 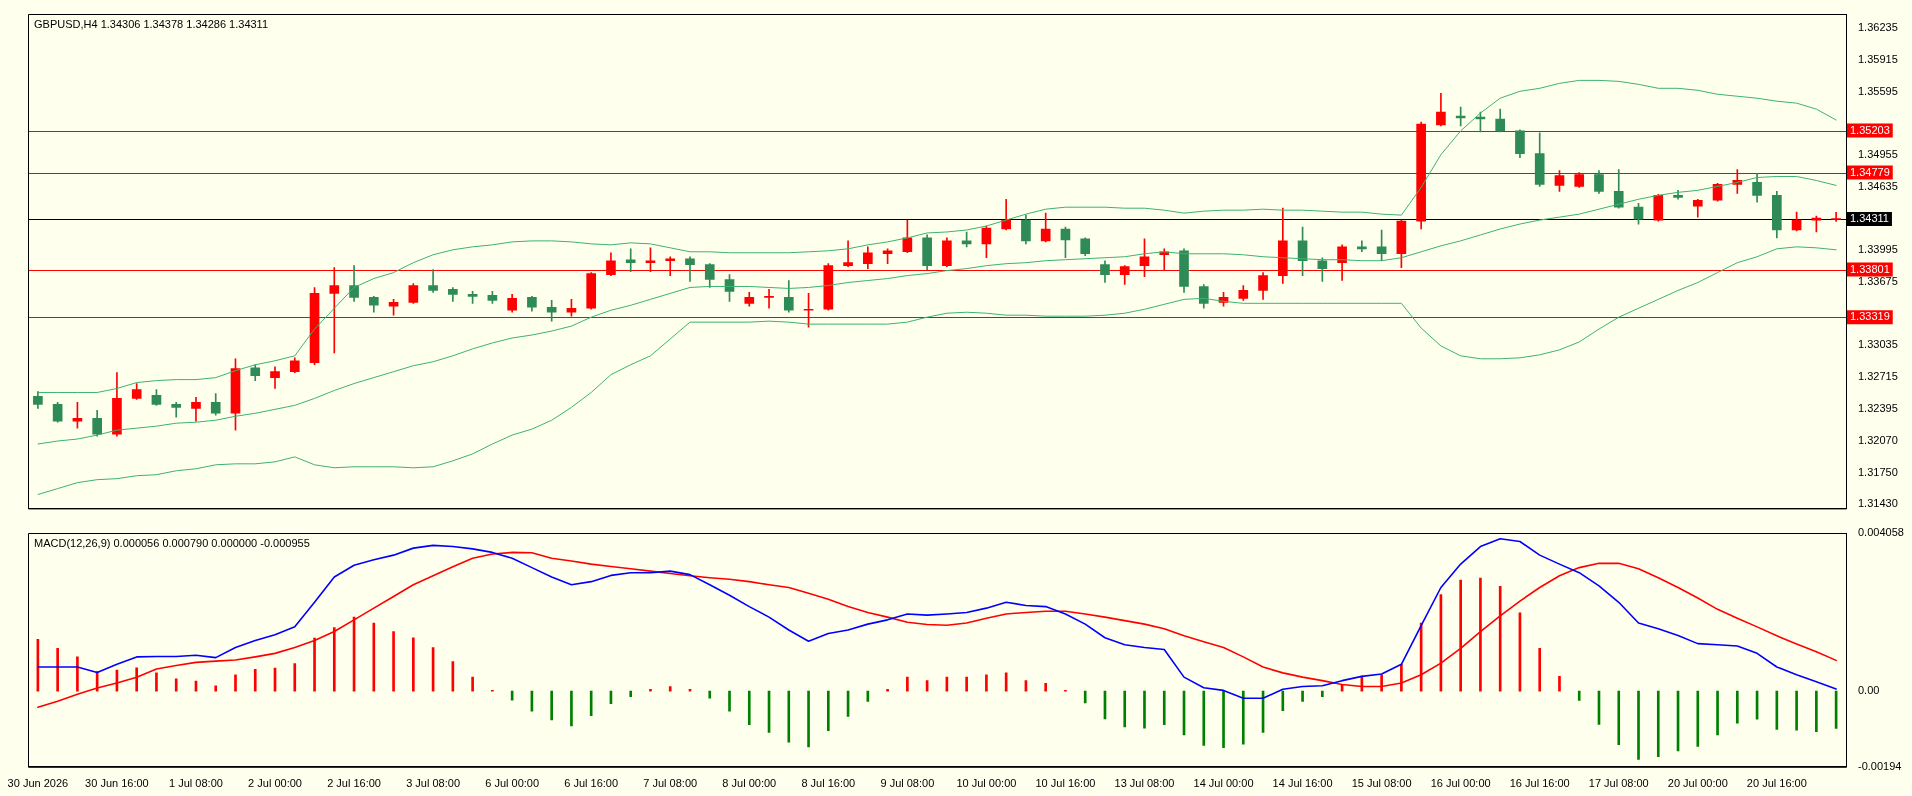 What do you see at coordinates (1878, 27) in the screenshot?
I see `y-tick-label: 1.36235` at bounding box center [1878, 27].